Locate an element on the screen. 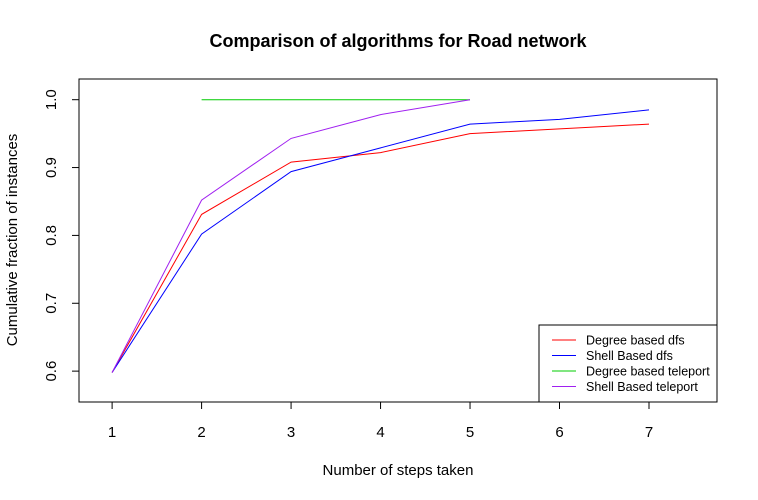  legend-label: Shell Based dfs is located at coordinates (629, 356).